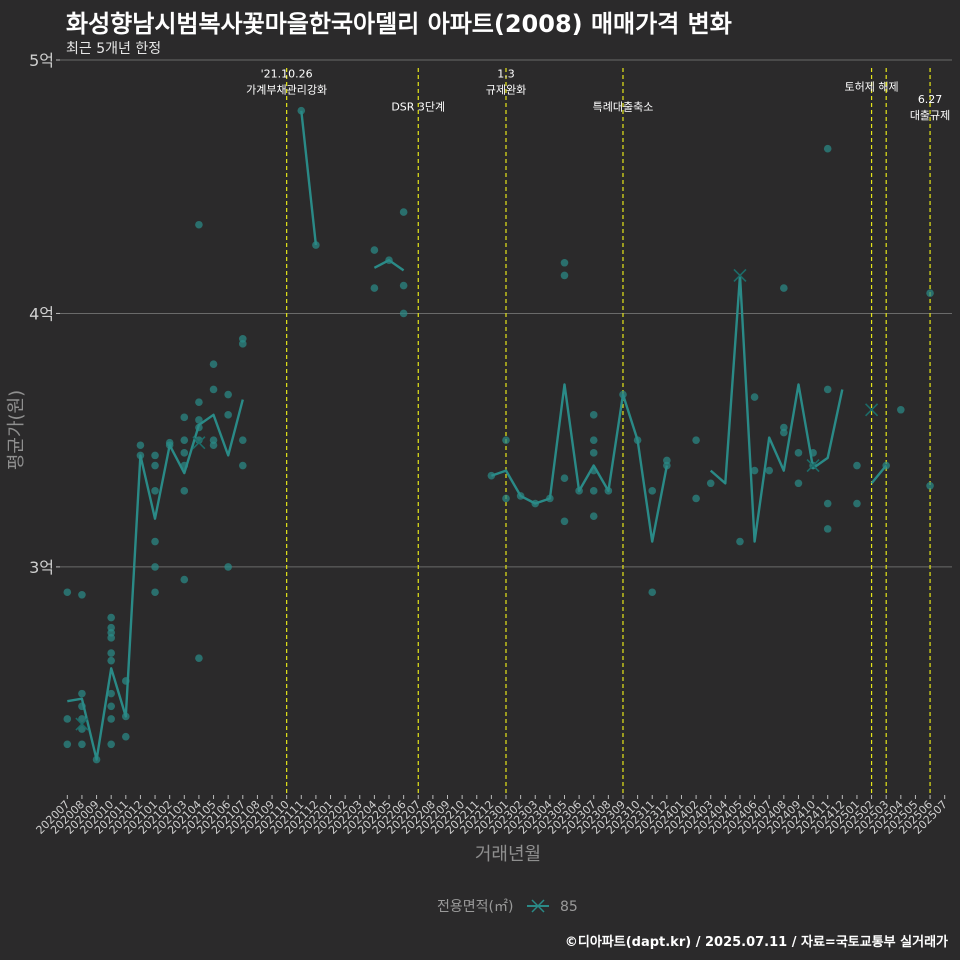 This screenshot has width=960, height=960. Describe the element at coordinates (287, 74) in the screenshot. I see `policy-annotation: '21.10.26` at that location.